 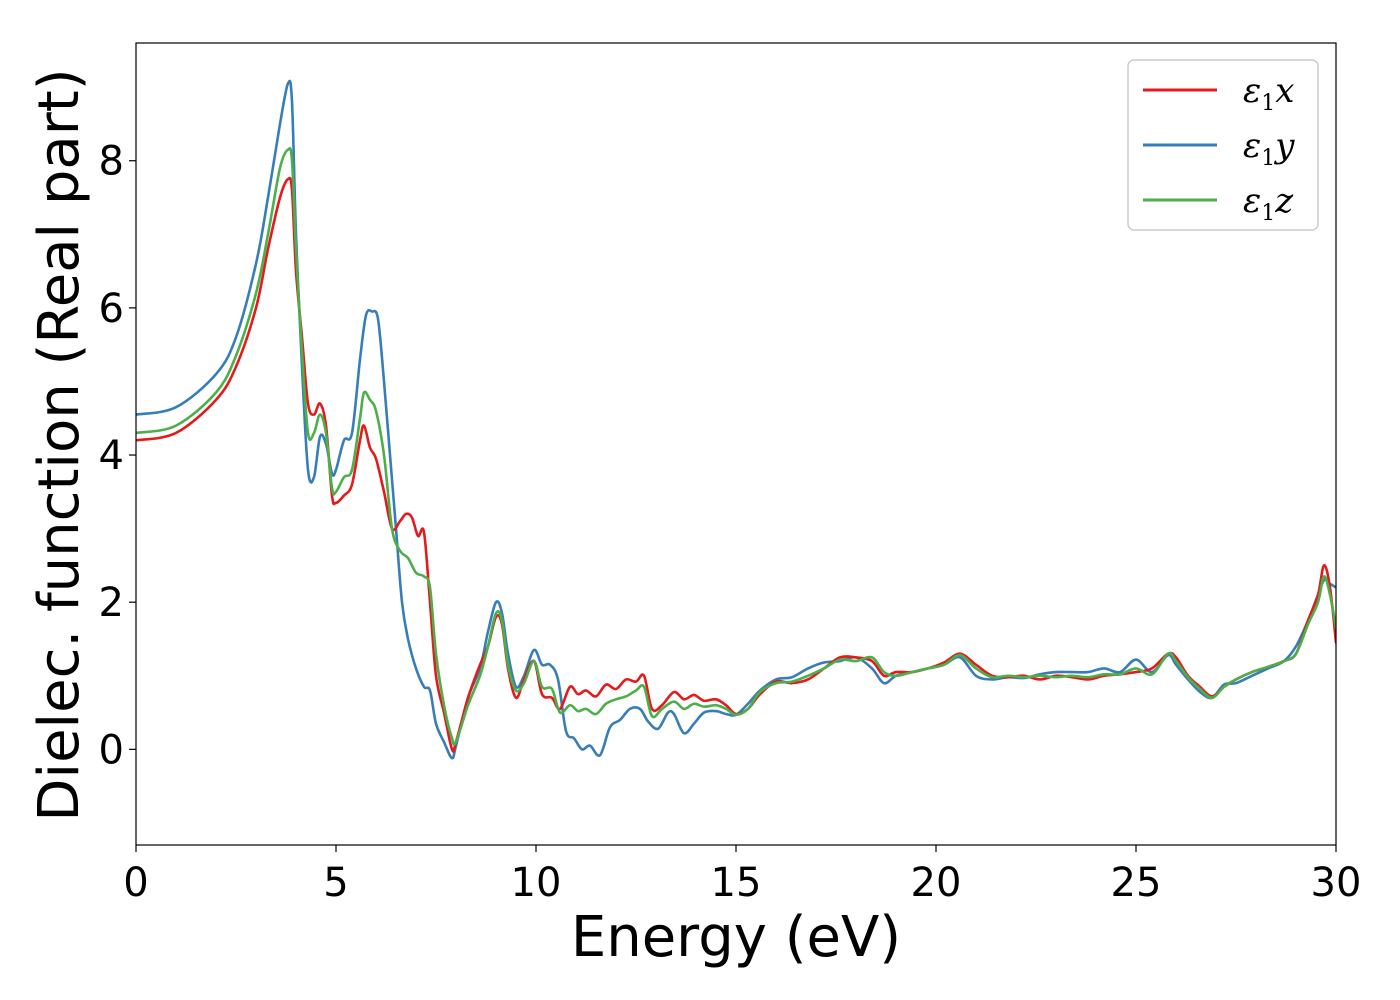 I want to click on y-axis: 0 2 4 6 8, so click(x=117, y=456).